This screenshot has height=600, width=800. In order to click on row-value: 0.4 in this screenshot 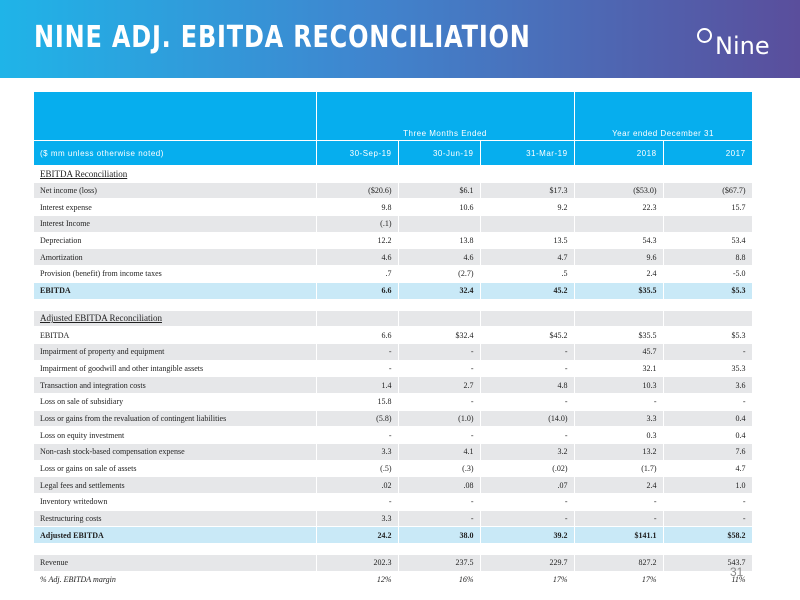, I will do `click(708, 435)`.